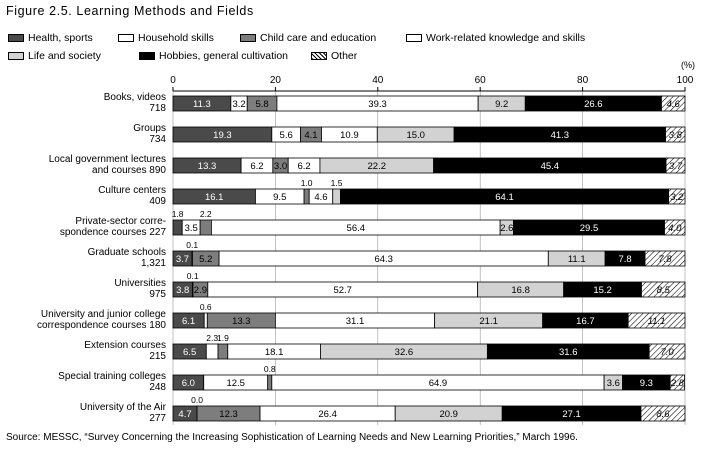  I want to click on data-label: 3.6, so click(613, 383).